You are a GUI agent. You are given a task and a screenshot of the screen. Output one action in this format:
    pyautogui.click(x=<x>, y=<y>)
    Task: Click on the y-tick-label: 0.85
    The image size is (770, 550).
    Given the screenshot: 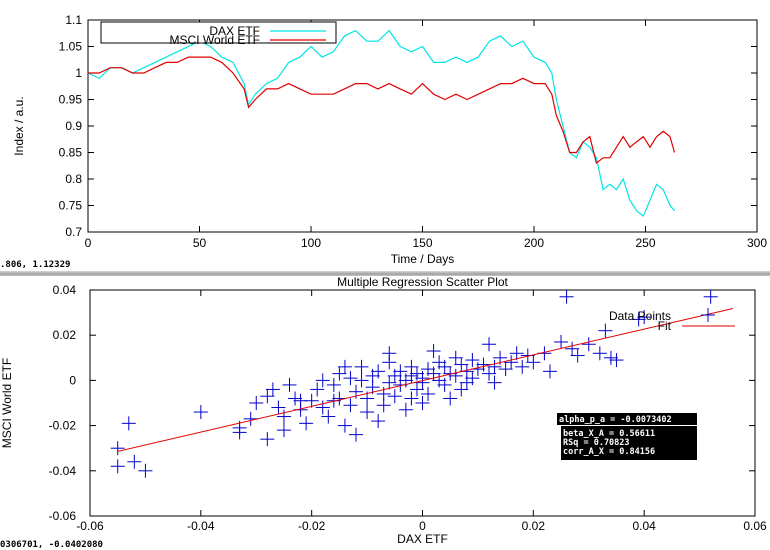 What is the action you would take?
    pyautogui.click(x=71, y=153)
    